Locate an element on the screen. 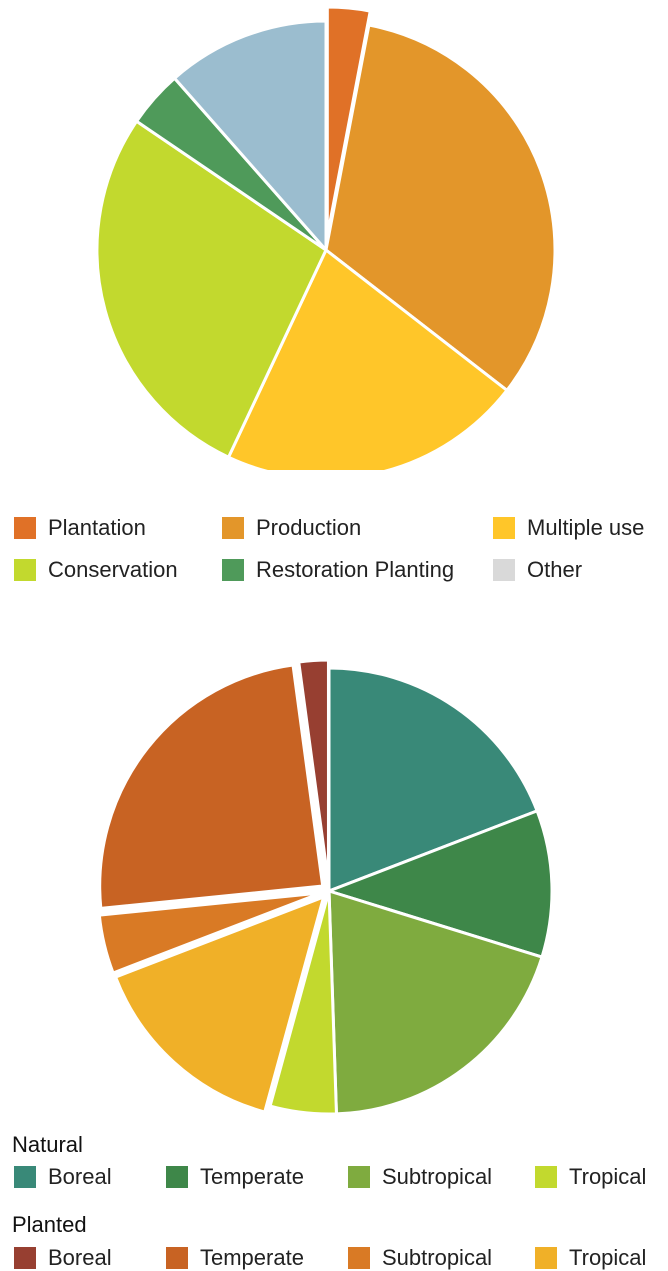  legend-item-restoration-planting: Restoration Planting is located at coordinates (338, 570).